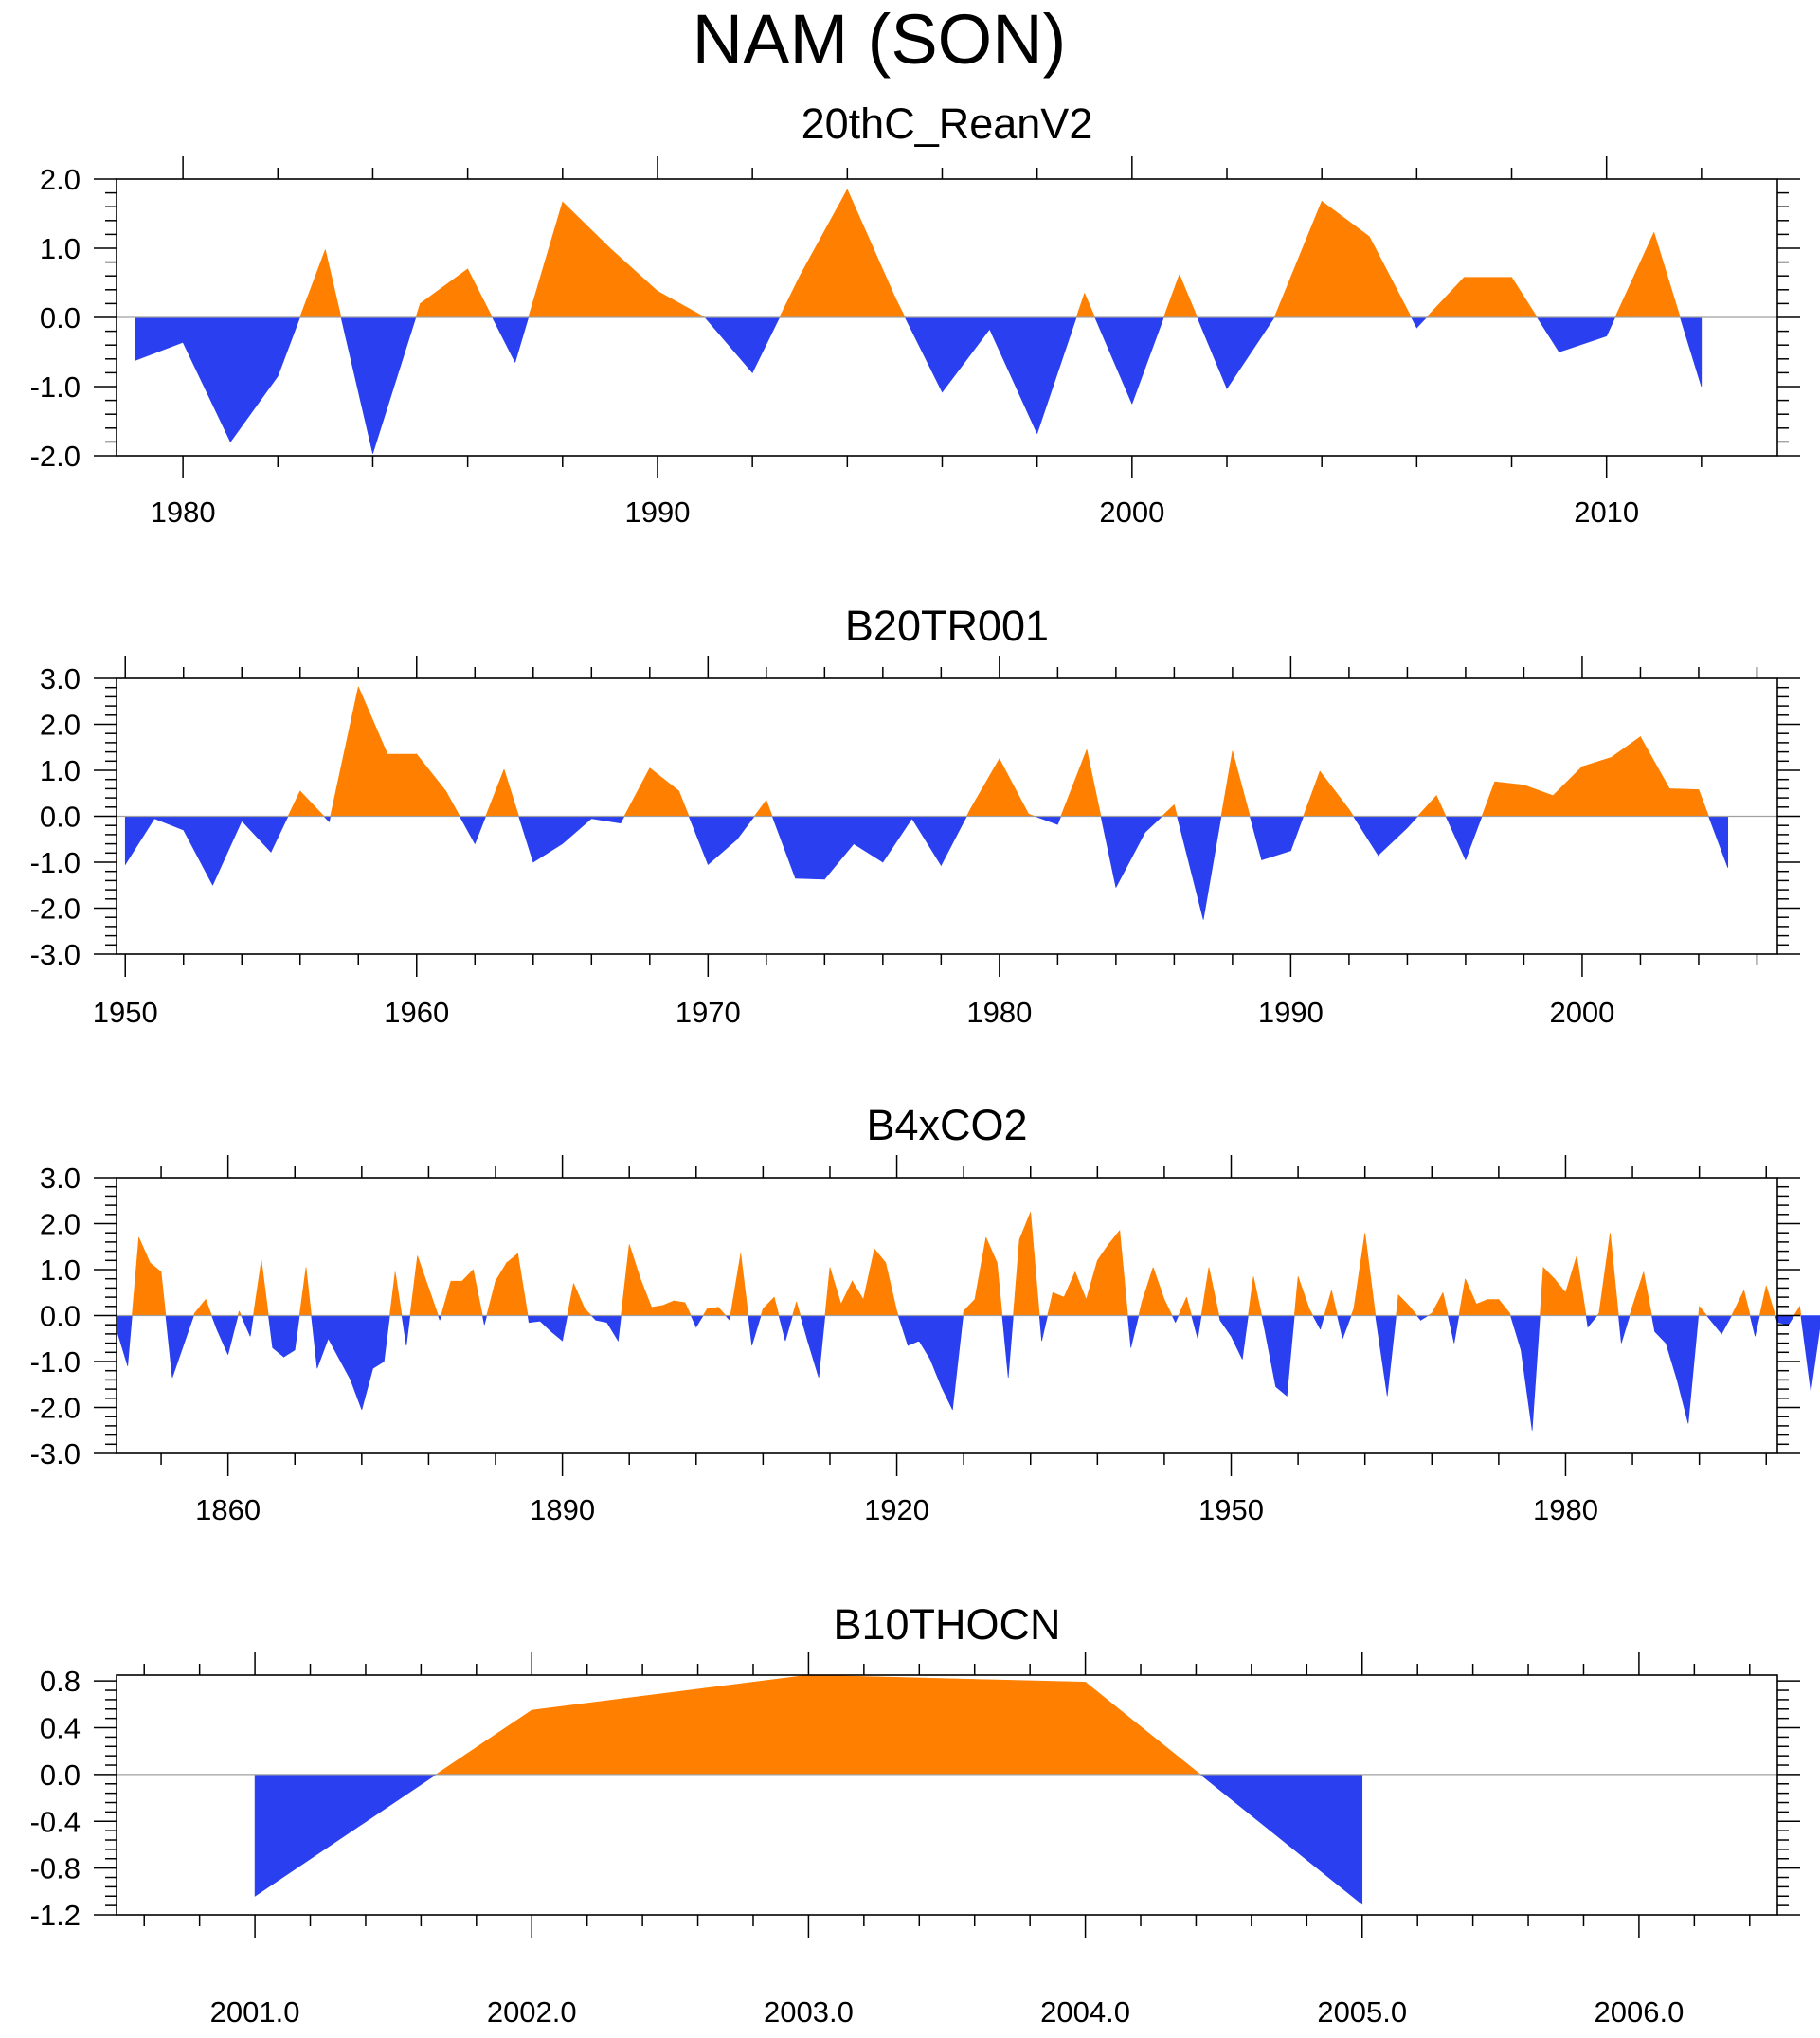 Image resolution: width=1820 pixels, height=2038 pixels. Describe the element at coordinates (1607, 512) in the screenshot. I see `x-tick-label: 2010` at that location.